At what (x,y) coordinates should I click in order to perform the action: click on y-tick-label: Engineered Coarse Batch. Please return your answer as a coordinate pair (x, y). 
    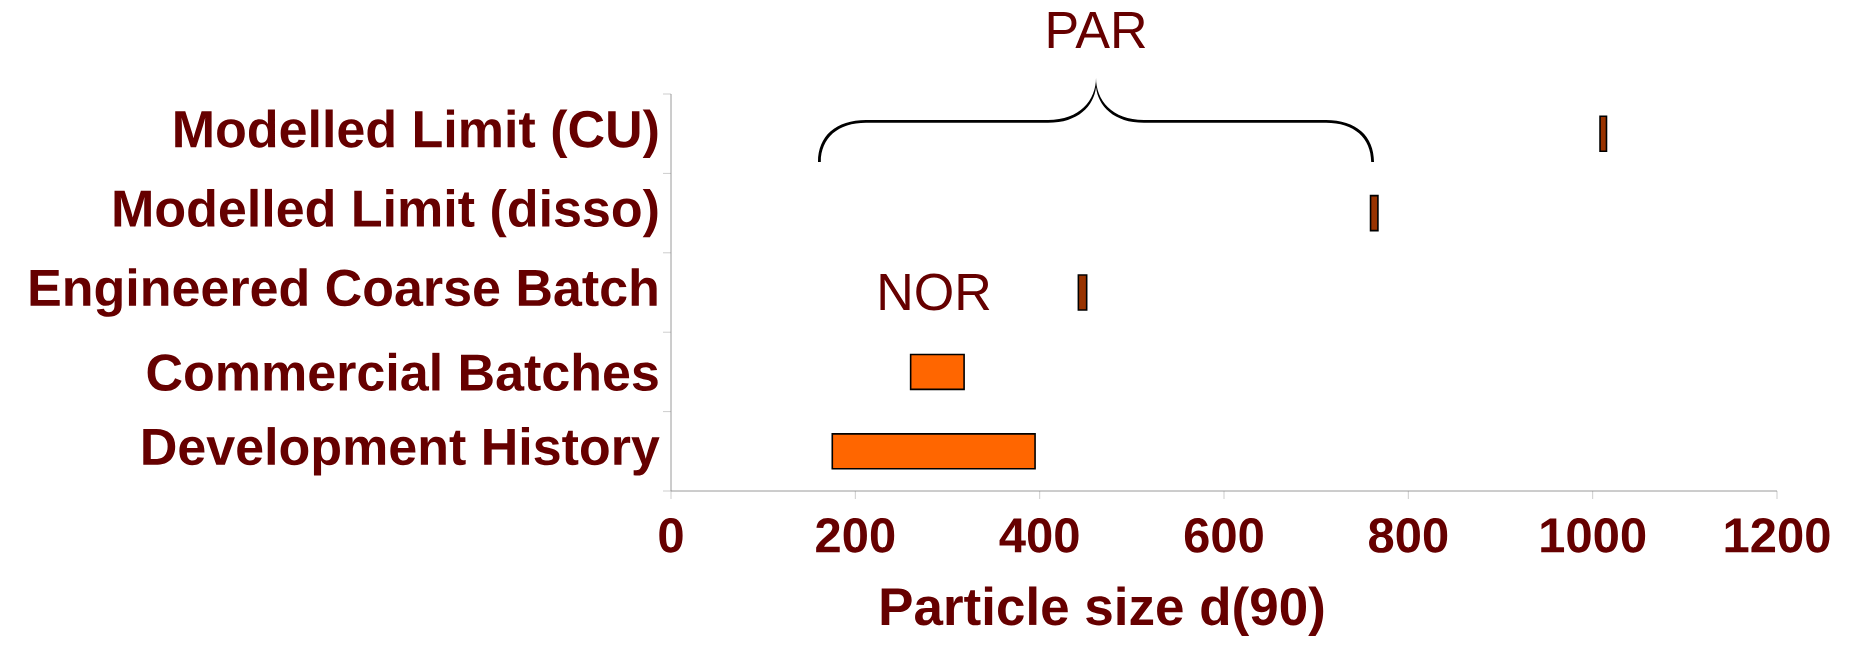
    Looking at the image, I should click on (343, 292).